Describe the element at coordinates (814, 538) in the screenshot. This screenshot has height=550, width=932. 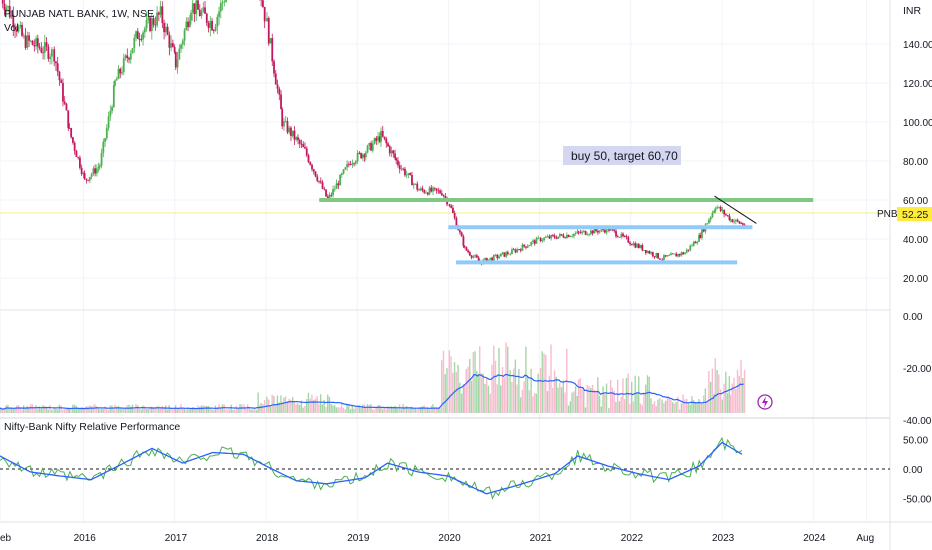
I see `time-tick-label: 2024` at that location.